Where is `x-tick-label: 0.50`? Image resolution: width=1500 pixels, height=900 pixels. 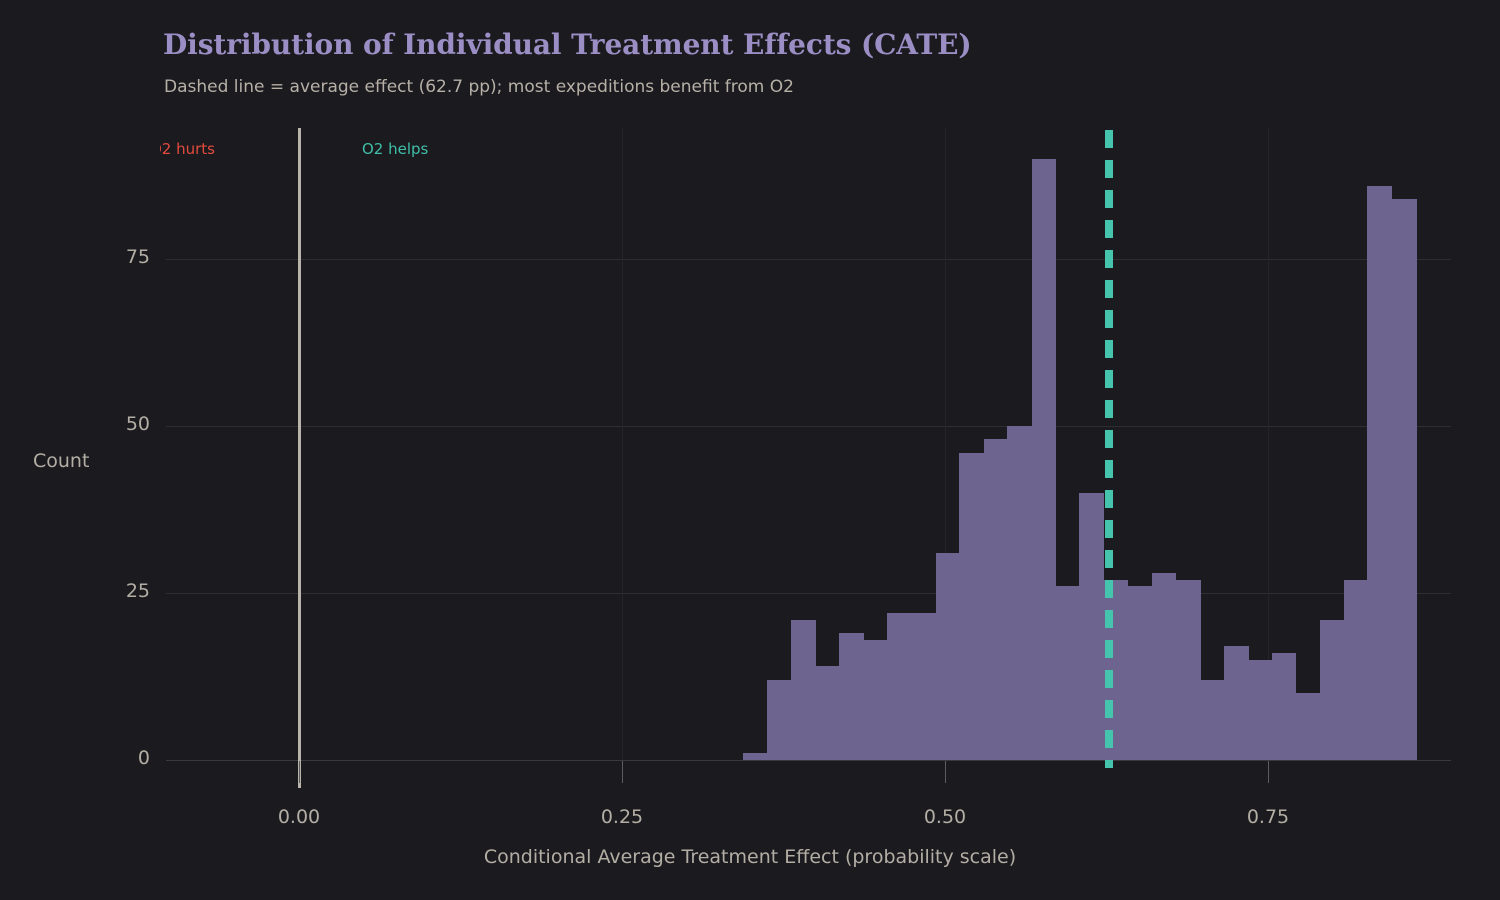
x-tick-label: 0.50 is located at coordinates (945, 817).